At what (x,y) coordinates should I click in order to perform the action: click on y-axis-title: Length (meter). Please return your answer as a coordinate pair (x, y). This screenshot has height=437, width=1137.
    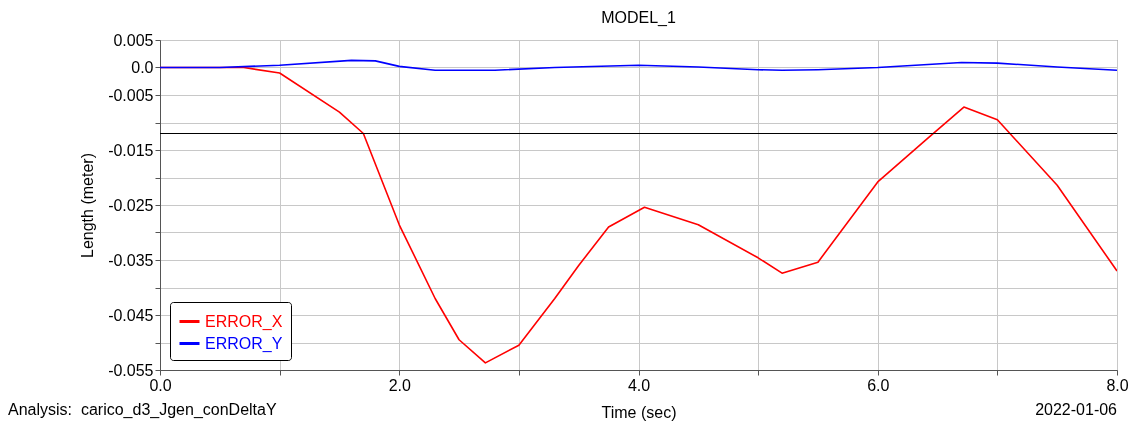
    Looking at the image, I should click on (88, 205).